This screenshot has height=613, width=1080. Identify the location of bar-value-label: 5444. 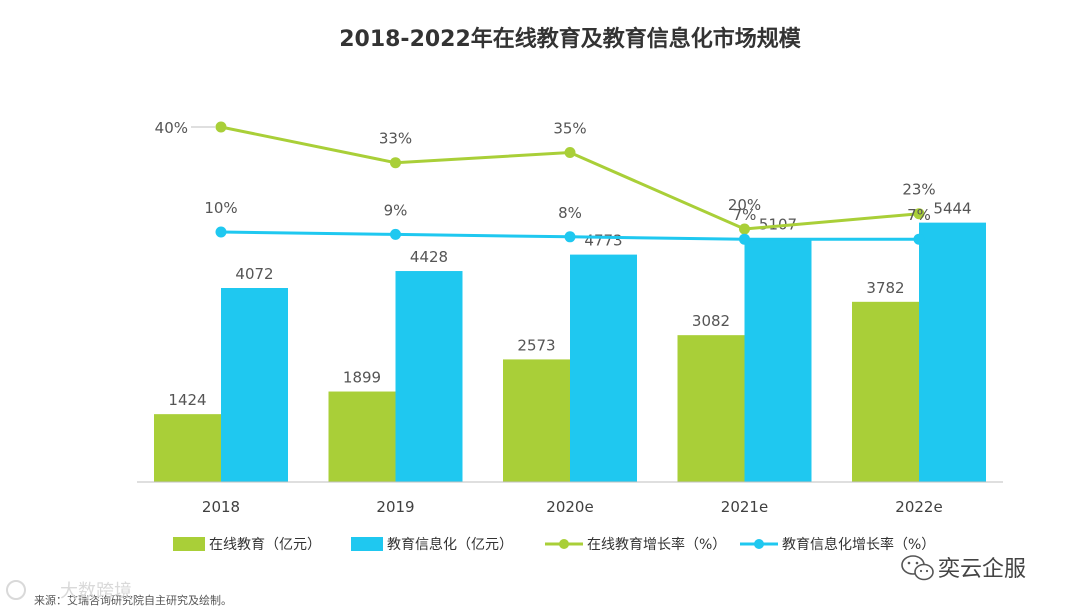
(952, 209).